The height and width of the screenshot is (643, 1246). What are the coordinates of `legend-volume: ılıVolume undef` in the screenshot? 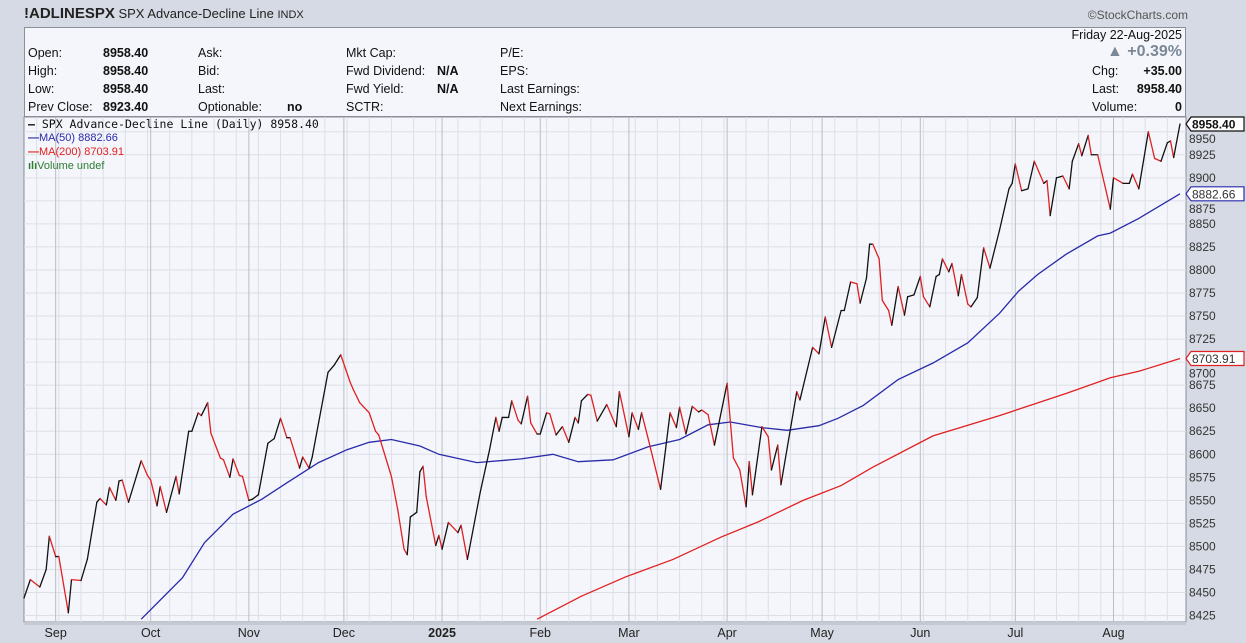 It's located at (66, 166).